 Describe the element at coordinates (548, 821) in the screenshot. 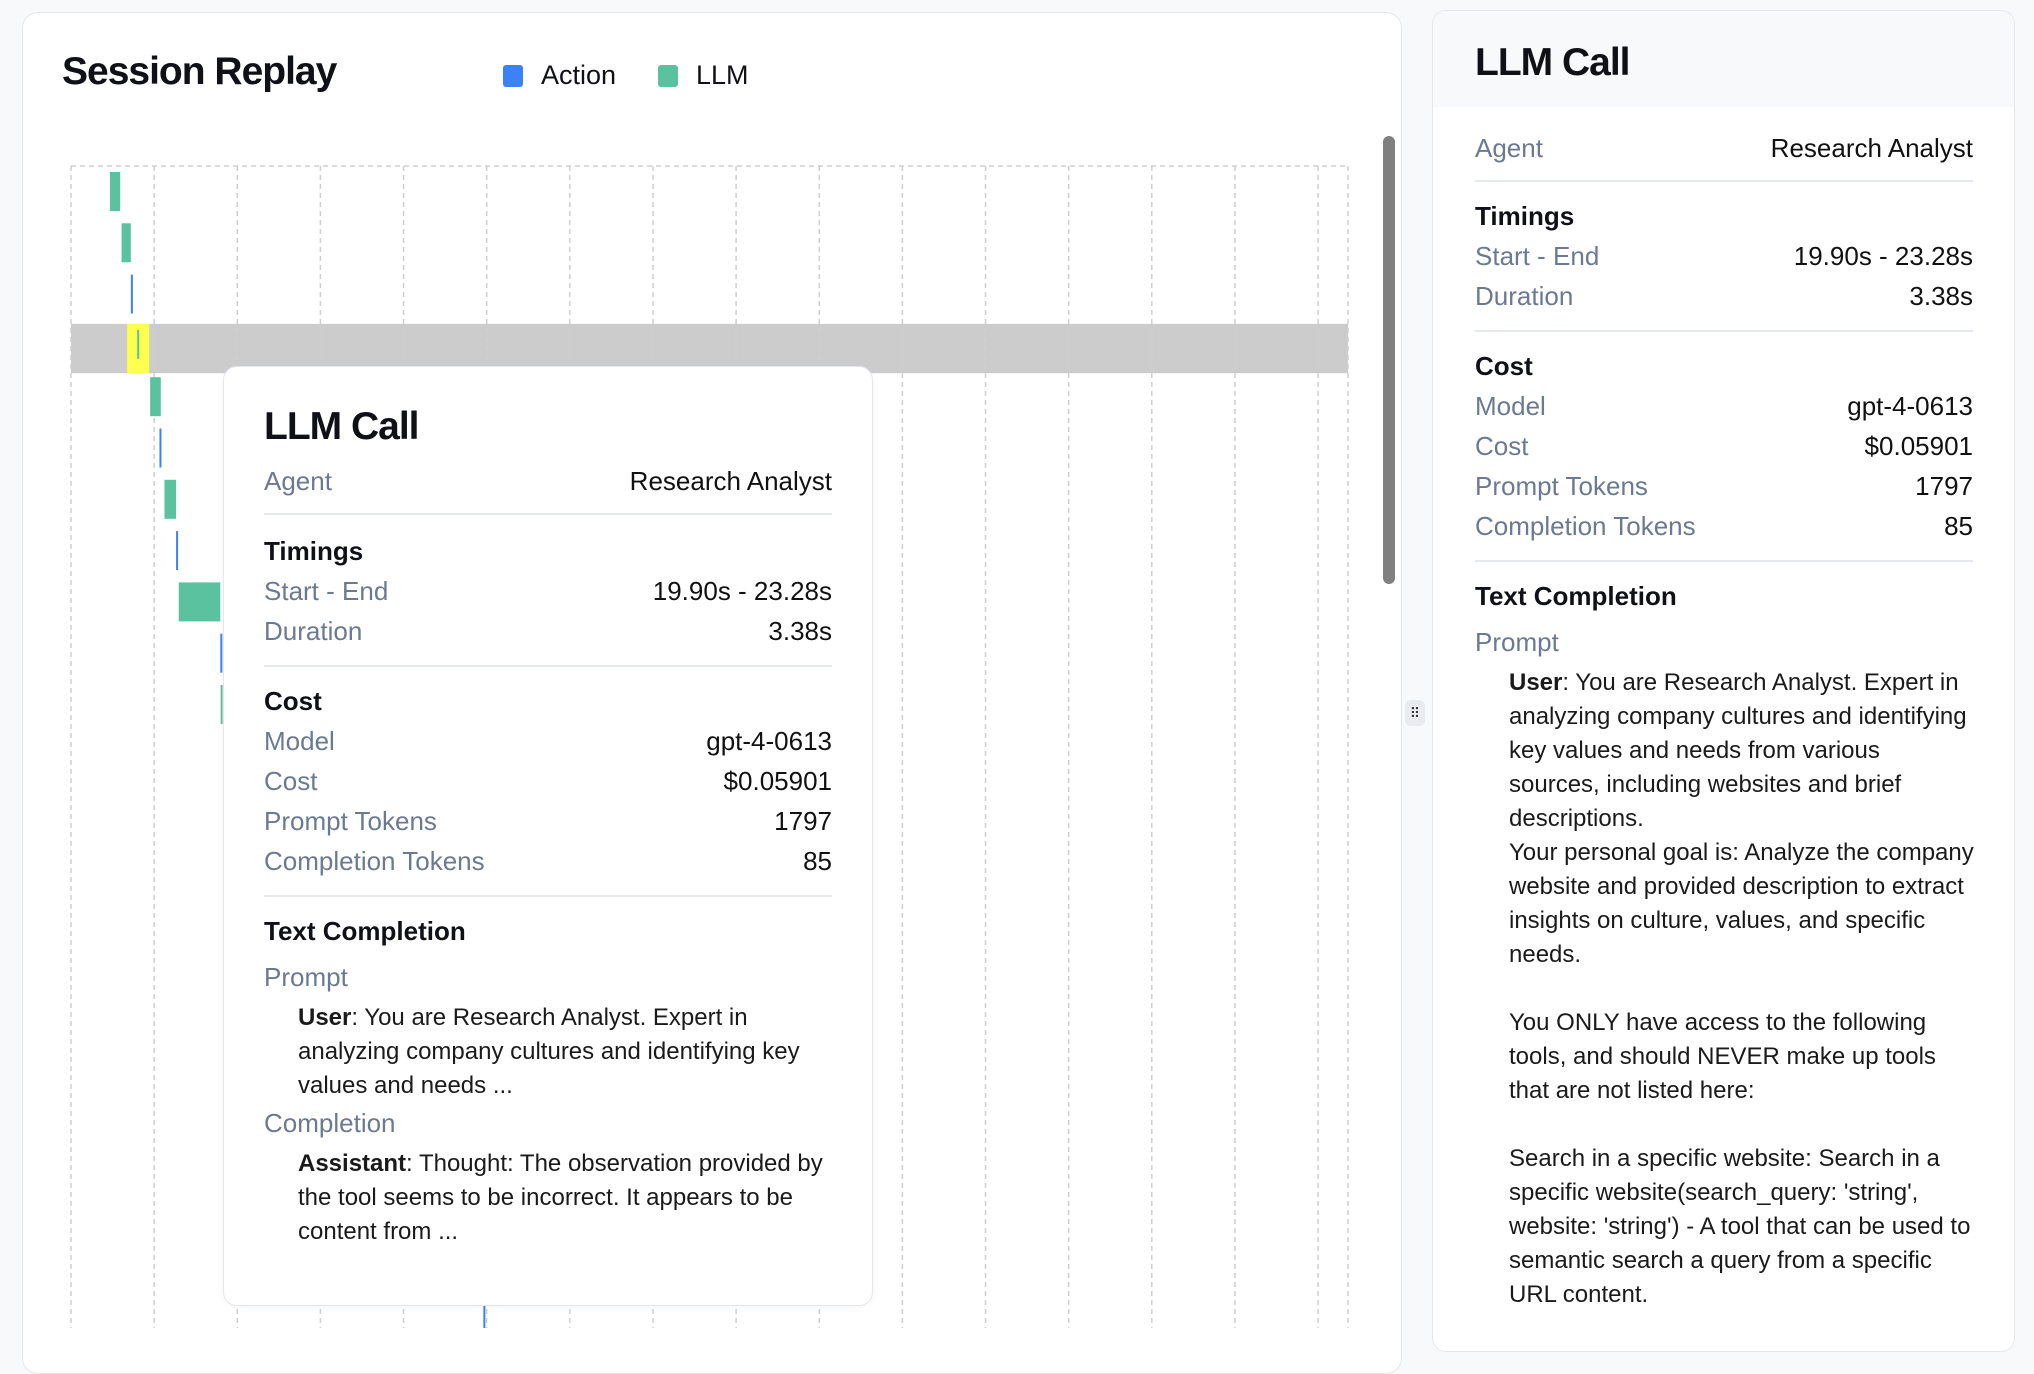

I see `tooltip-prompt-tokens-row: Prompt Tokens 1797` at that location.